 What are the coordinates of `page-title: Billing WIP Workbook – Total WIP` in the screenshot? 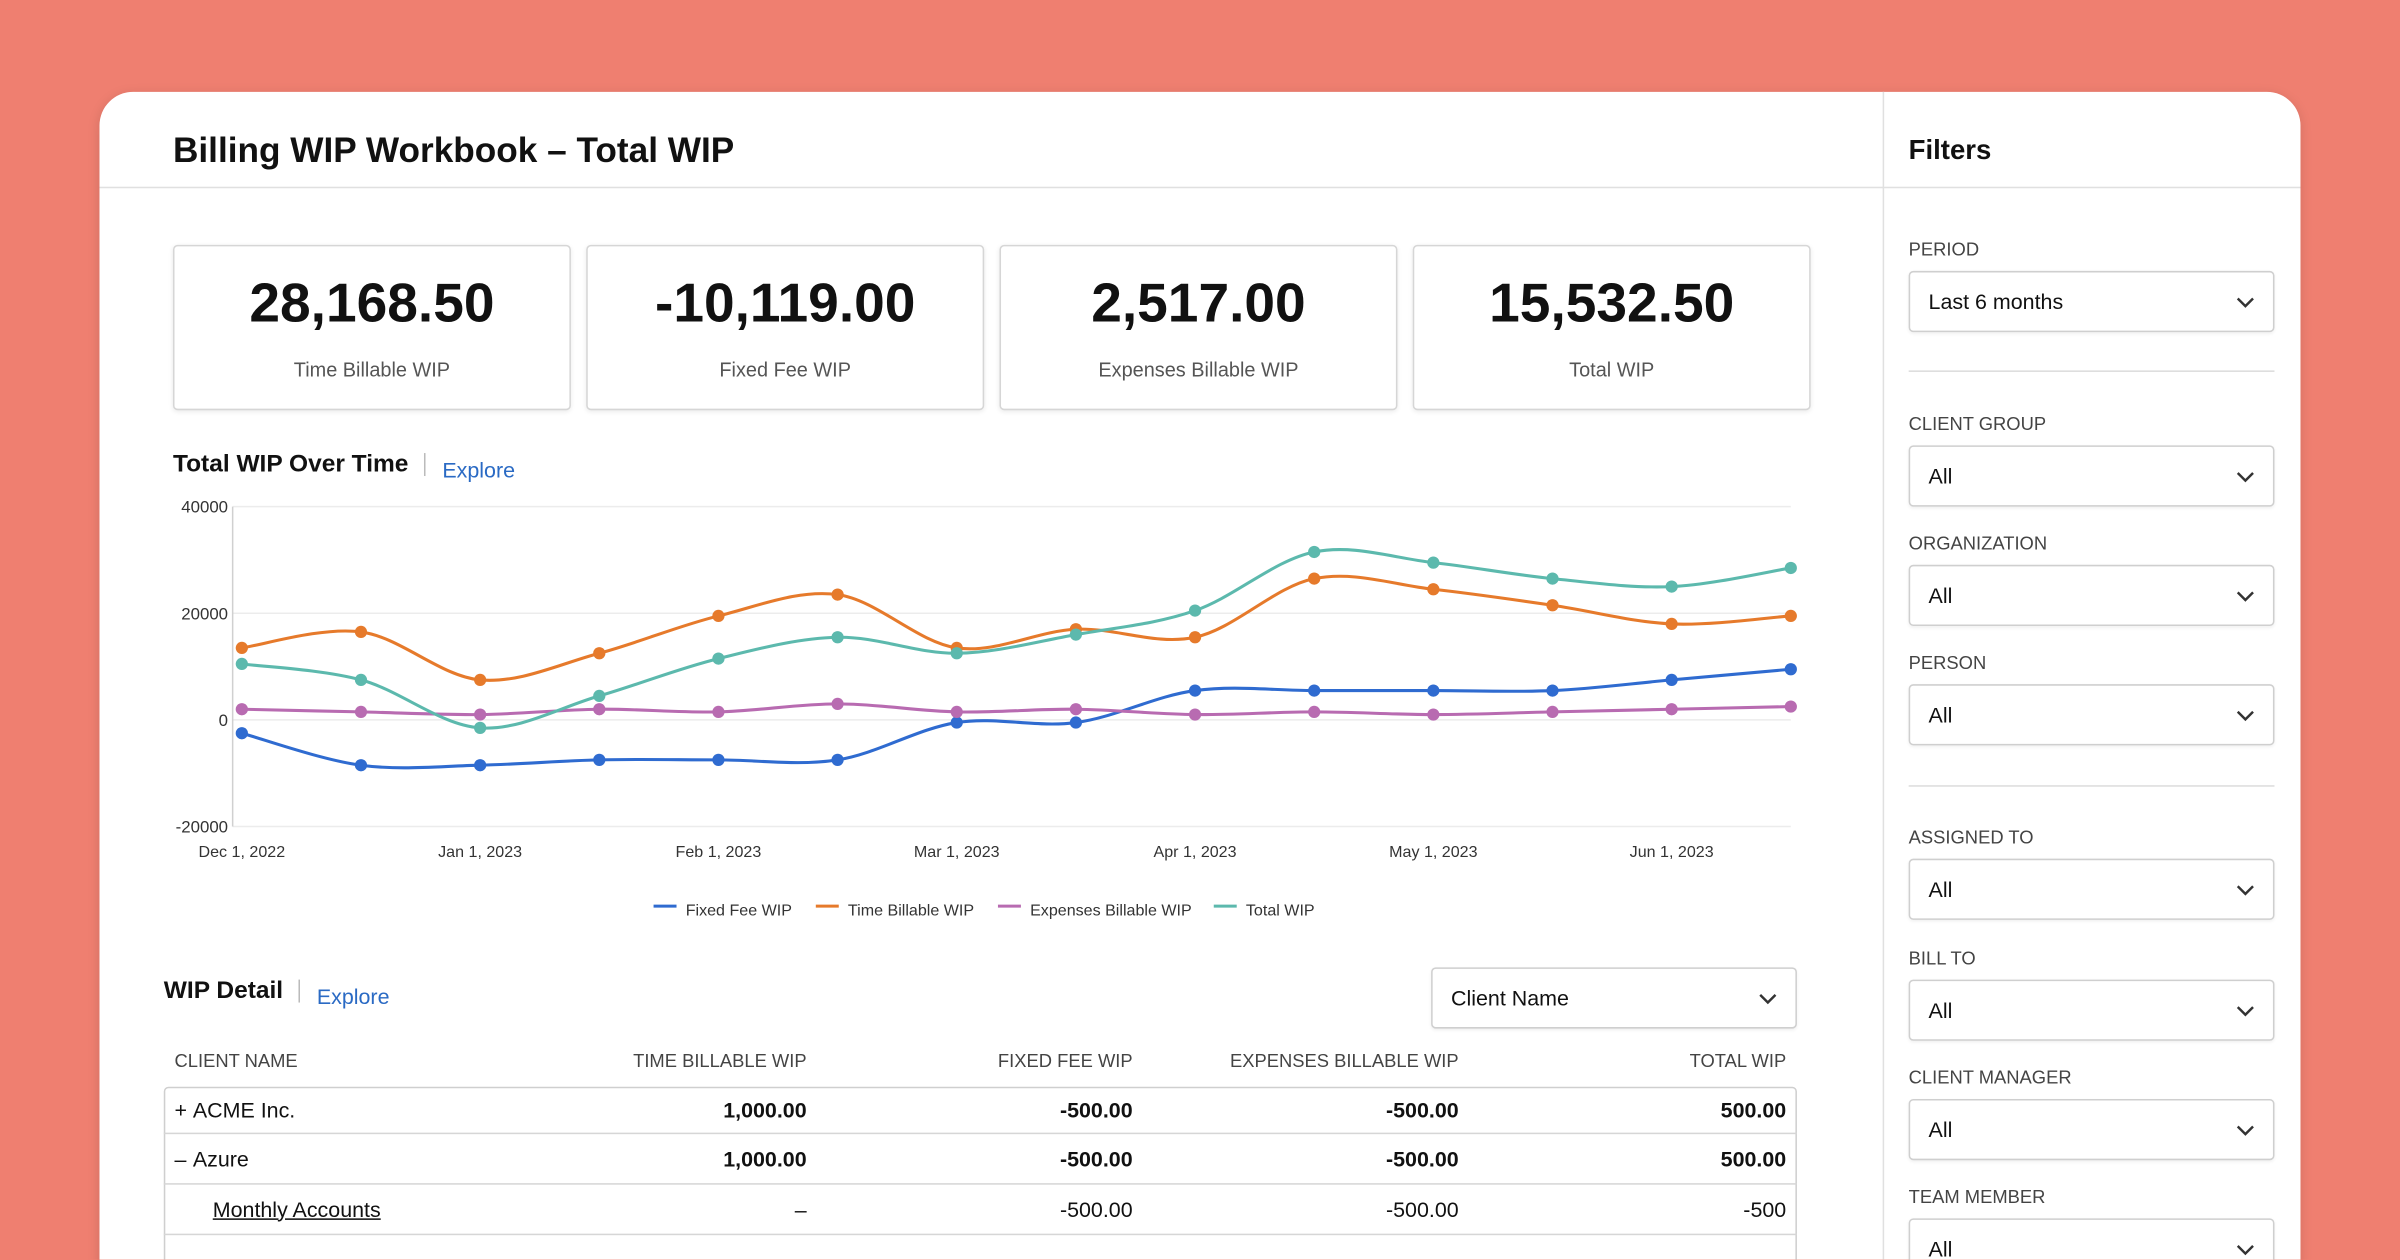 It's located at (453, 150).